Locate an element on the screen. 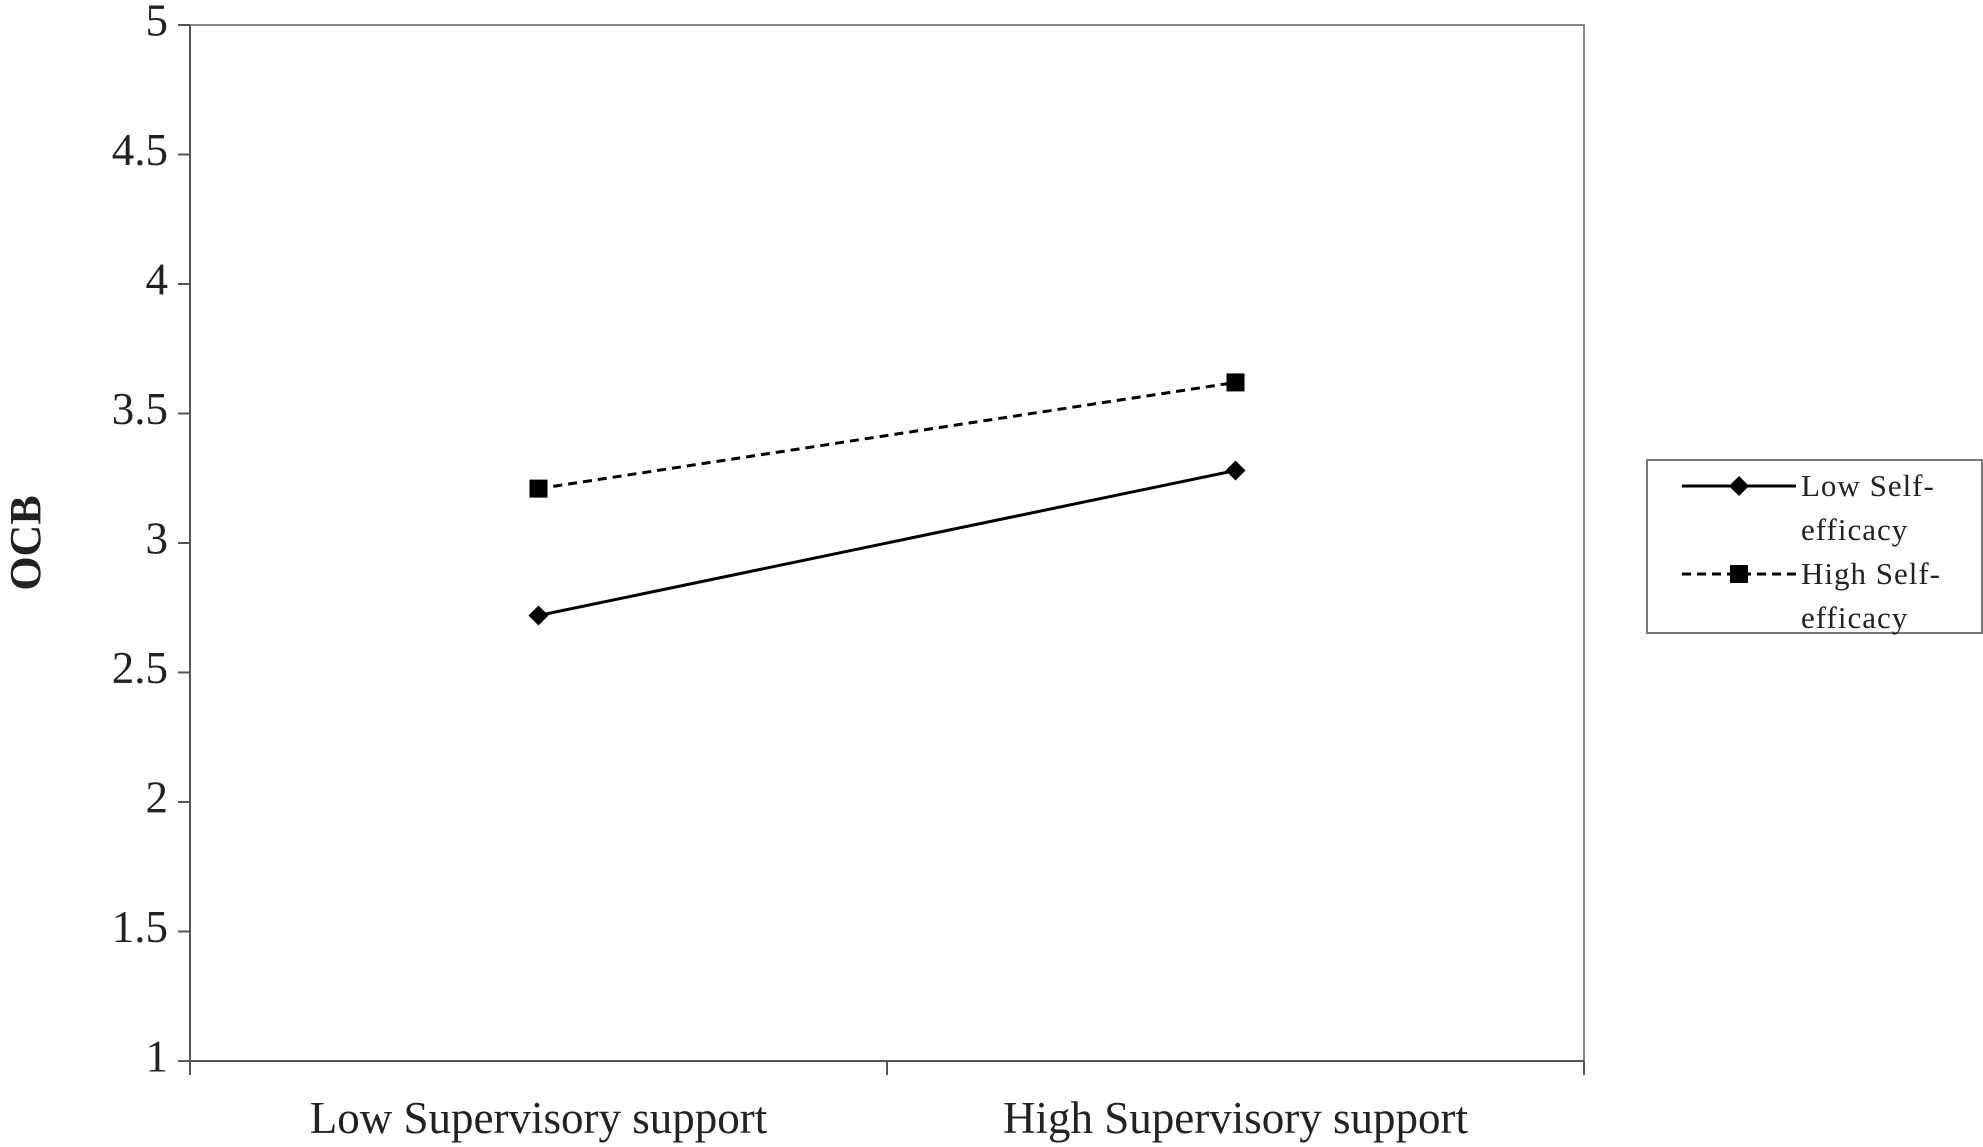 Image resolution: width=1983 pixels, height=1147 pixels. x-tick-label: Low Supervisory support is located at coordinates (539, 1118).